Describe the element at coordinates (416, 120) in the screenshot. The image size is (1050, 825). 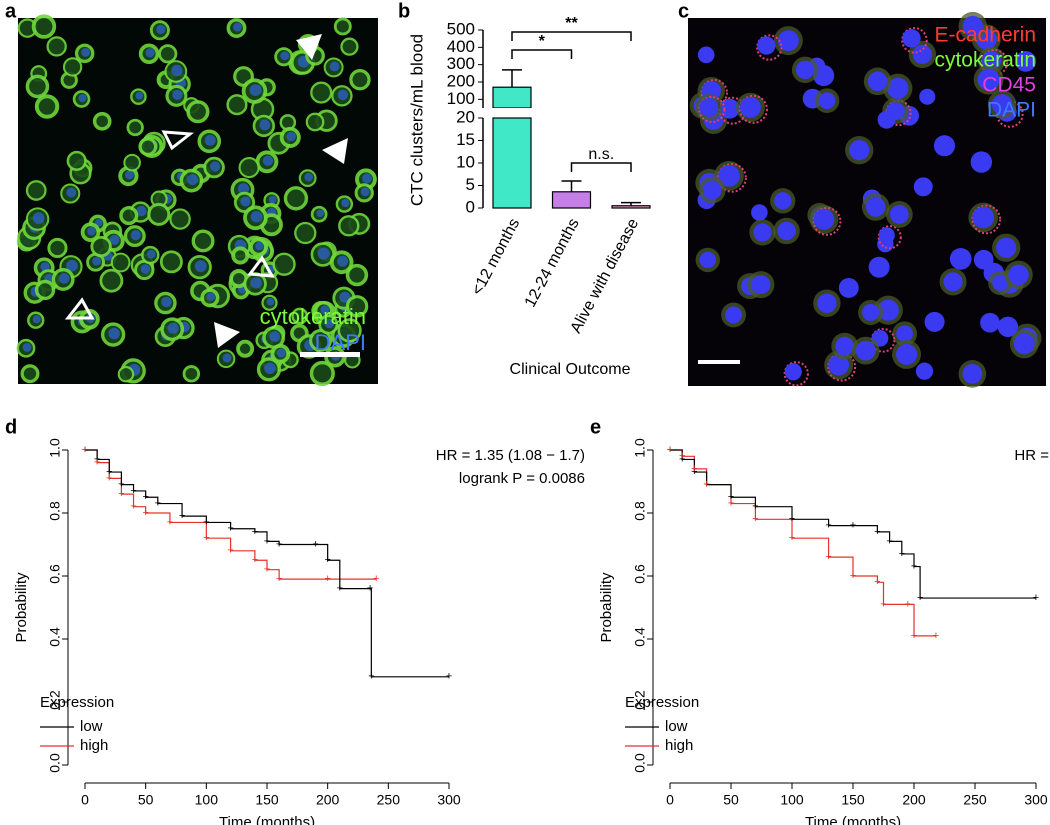
I see `y-axis-label: CTC clusters/mL blood` at that location.